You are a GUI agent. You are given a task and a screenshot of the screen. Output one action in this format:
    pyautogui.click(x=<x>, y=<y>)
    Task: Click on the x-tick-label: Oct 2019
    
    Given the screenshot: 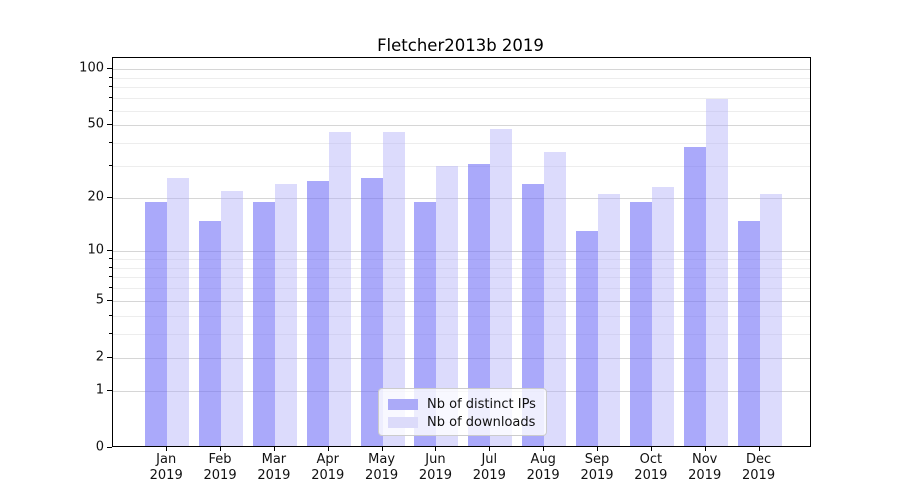 What is the action you would take?
    pyautogui.click(x=651, y=467)
    